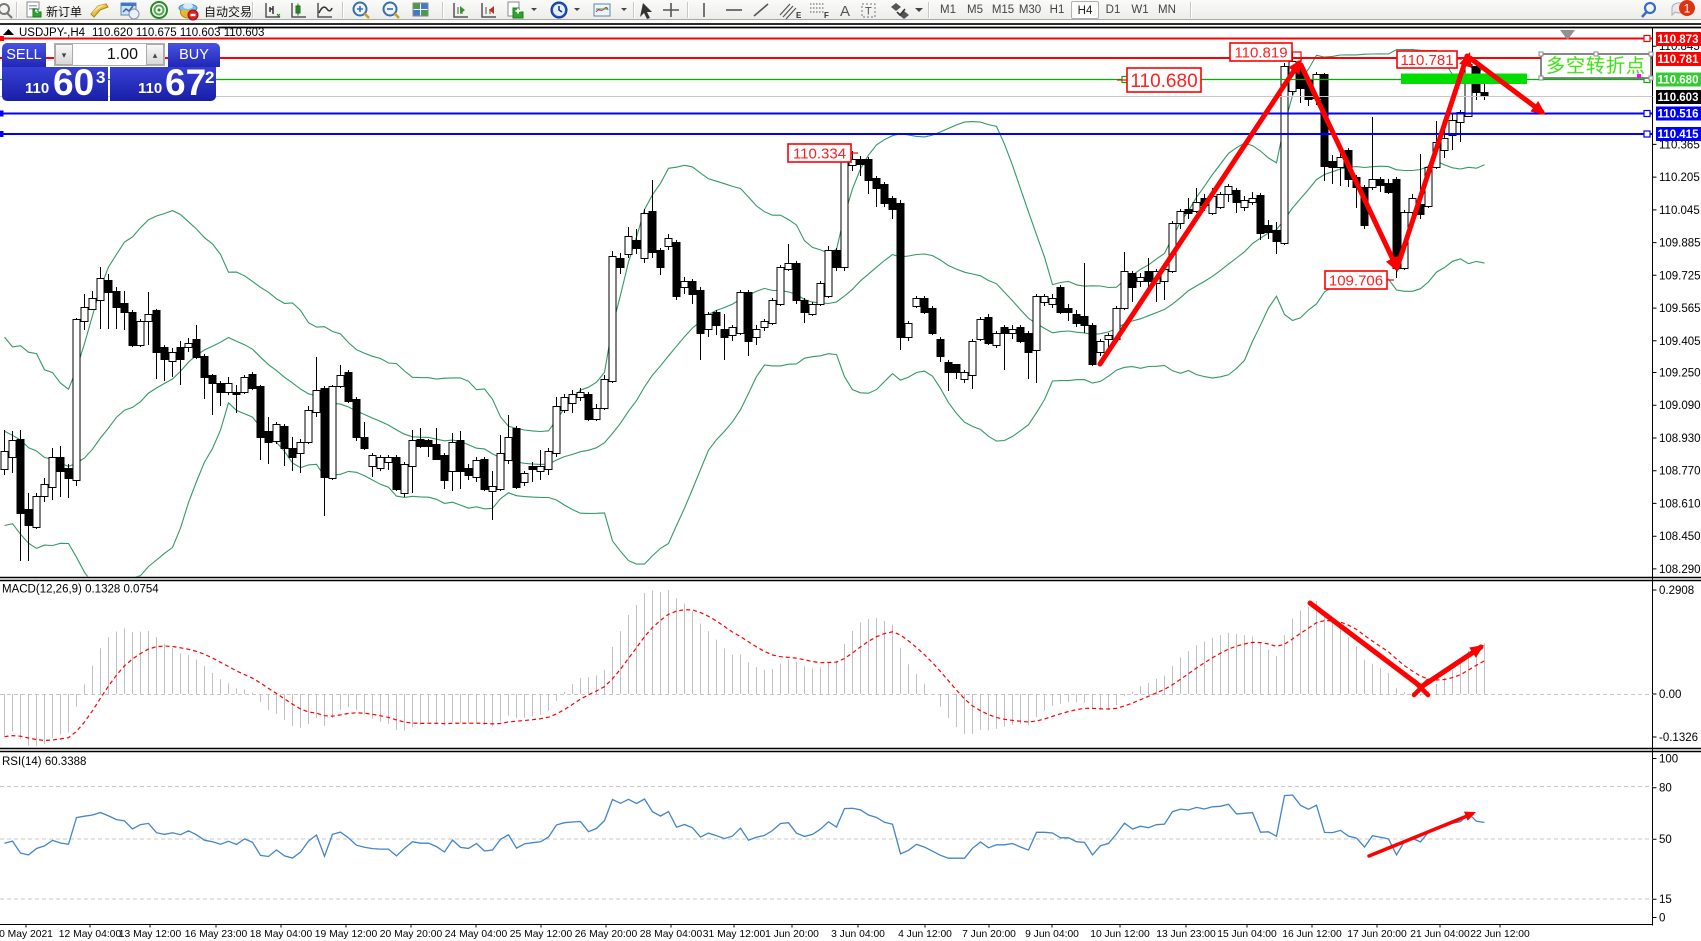 This screenshot has width=1701, height=941. Describe the element at coordinates (1440, 934) in the screenshot. I see `svg-text: 21 Jun 04:00` at that location.